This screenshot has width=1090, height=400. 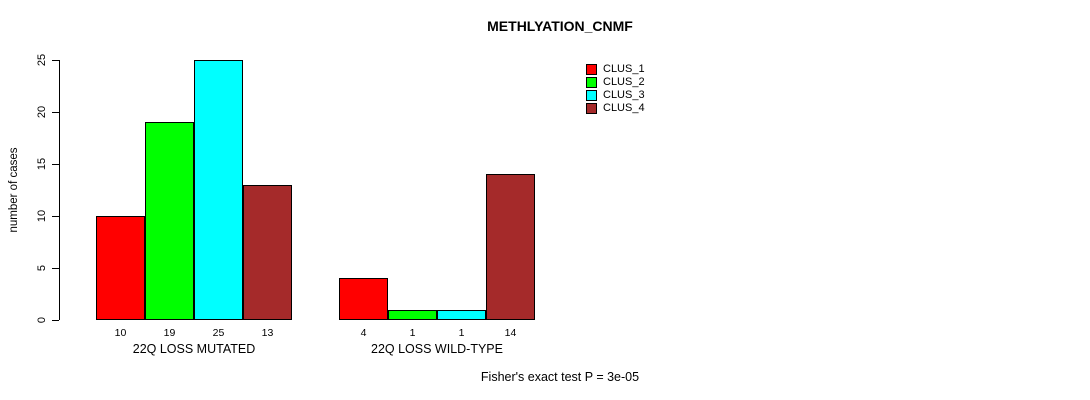 I want to click on legend-row-clus_3: CLUS_3, so click(x=615, y=95).